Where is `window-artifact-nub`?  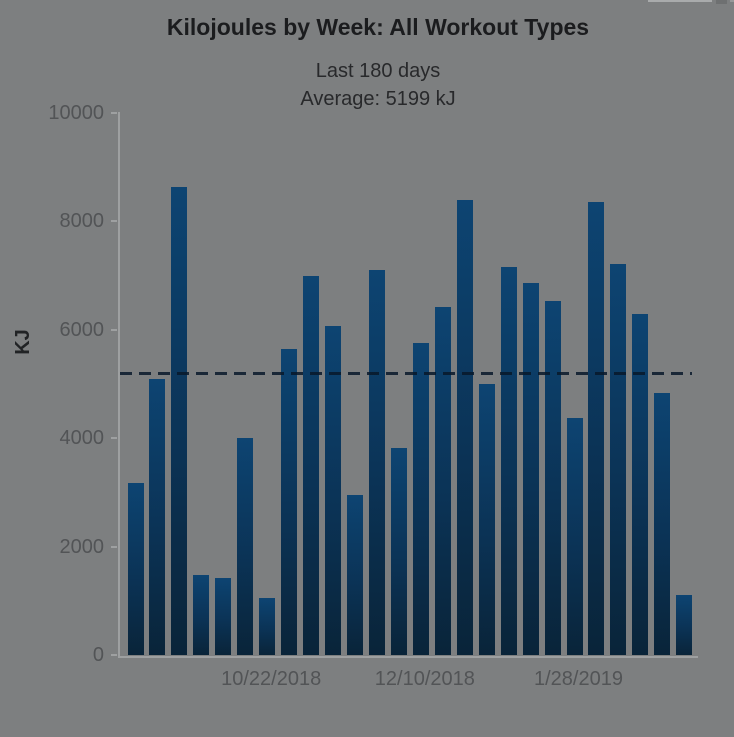
window-artifact-nub is located at coordinates (721, 2).